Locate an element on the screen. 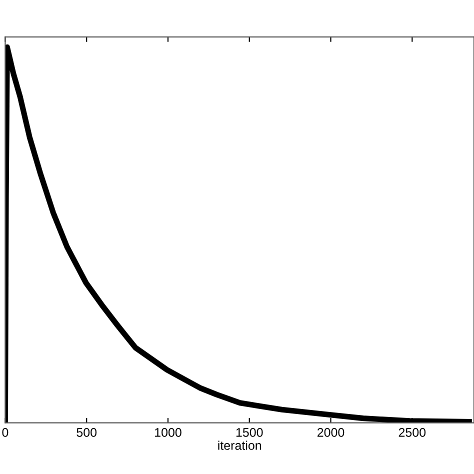 The image size is (474, 474). x-tick-label: 2000 is located at coordinates (330, 432).